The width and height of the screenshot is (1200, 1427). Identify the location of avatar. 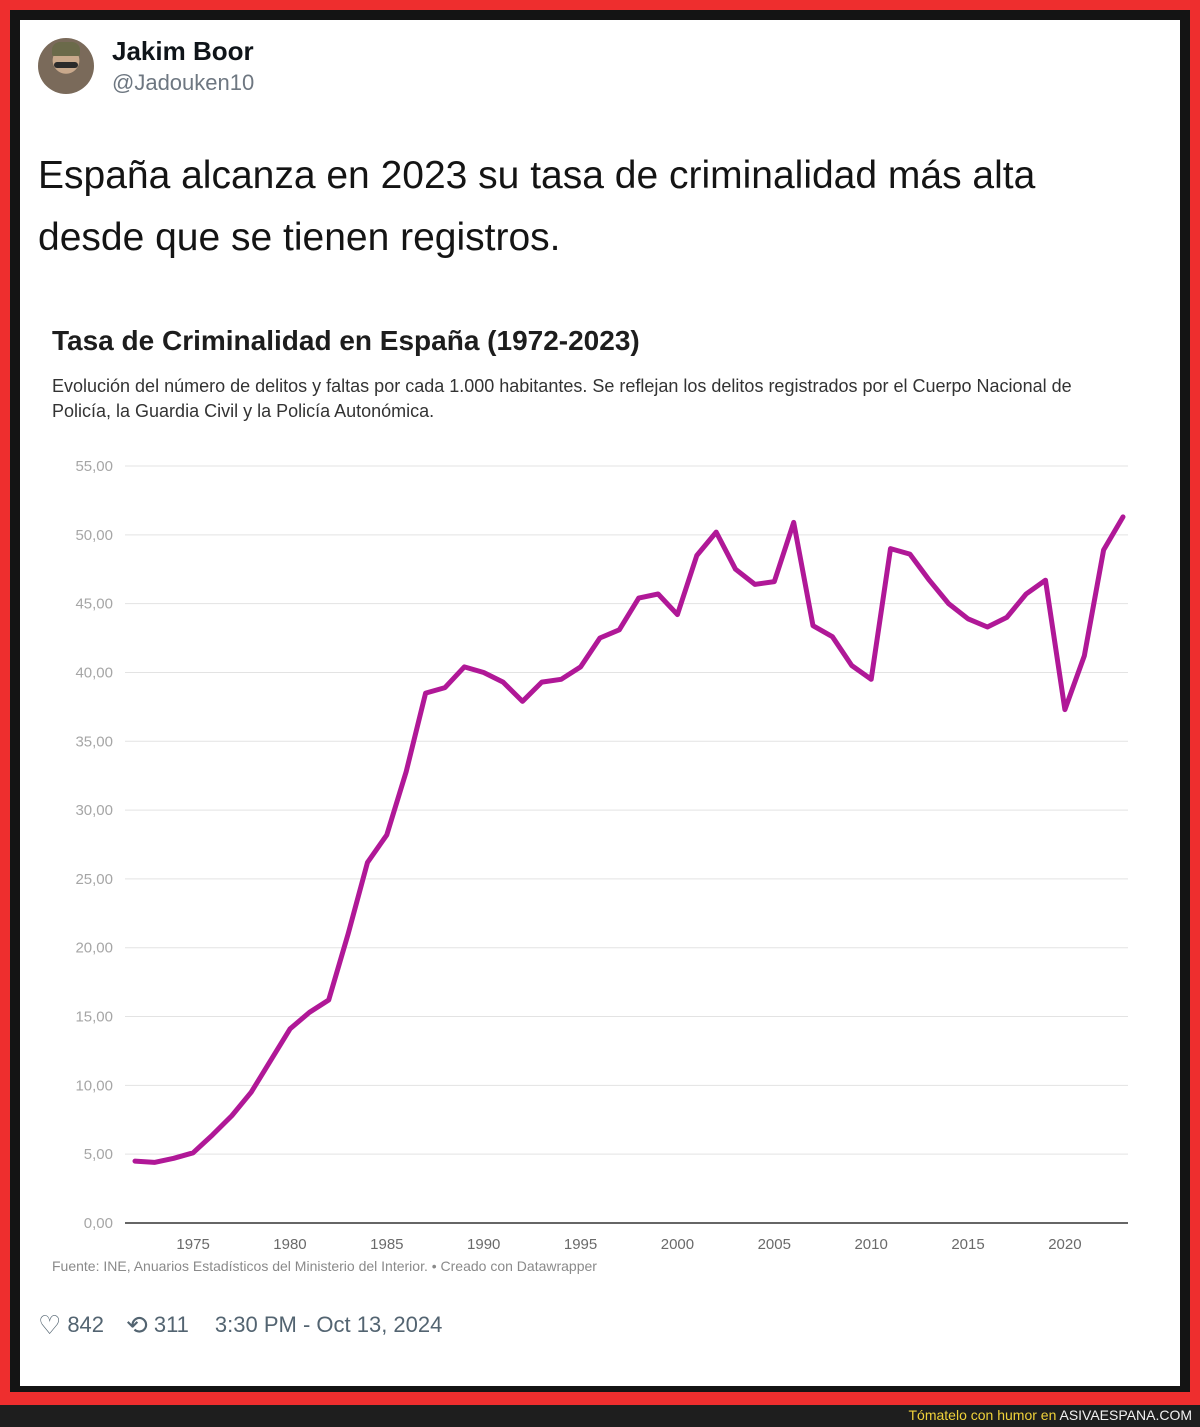
(66, 66).